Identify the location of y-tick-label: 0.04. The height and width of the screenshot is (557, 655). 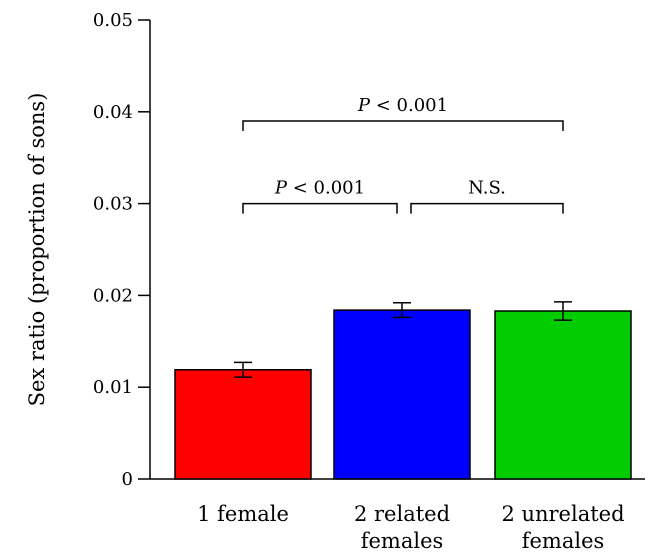
(113, 112).